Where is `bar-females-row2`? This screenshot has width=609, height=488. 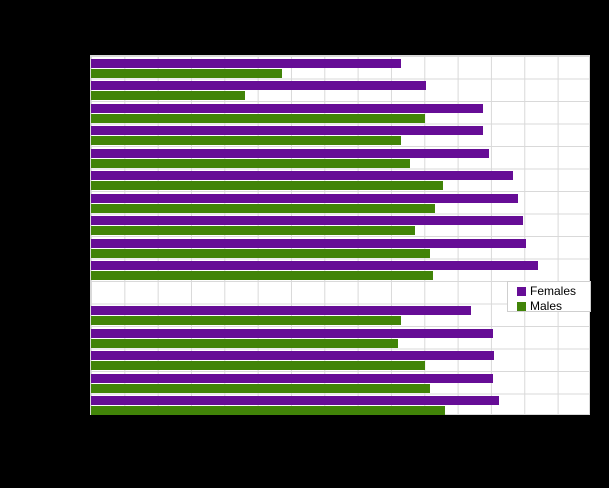 bar-females-row2 is located at coordinates (287, 108).